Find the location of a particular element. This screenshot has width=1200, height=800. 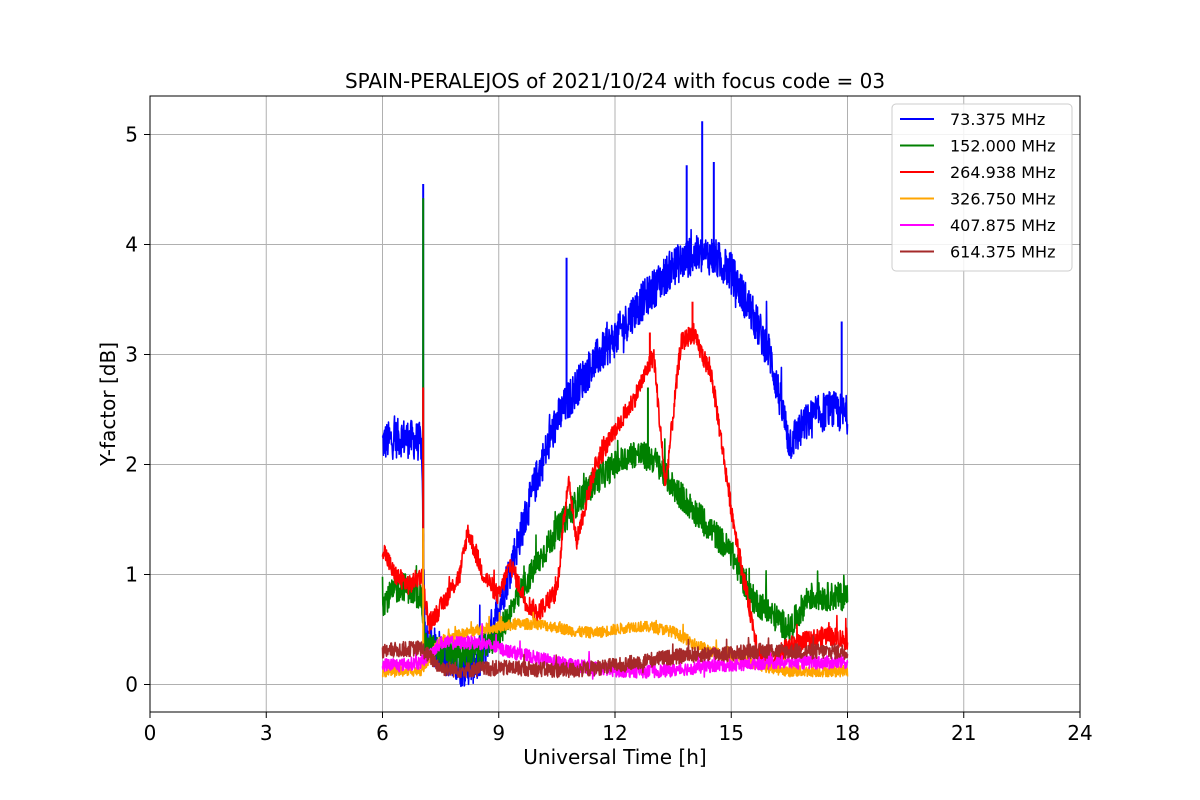

x-tick-label: 3 is located at coordinates (266, 733).